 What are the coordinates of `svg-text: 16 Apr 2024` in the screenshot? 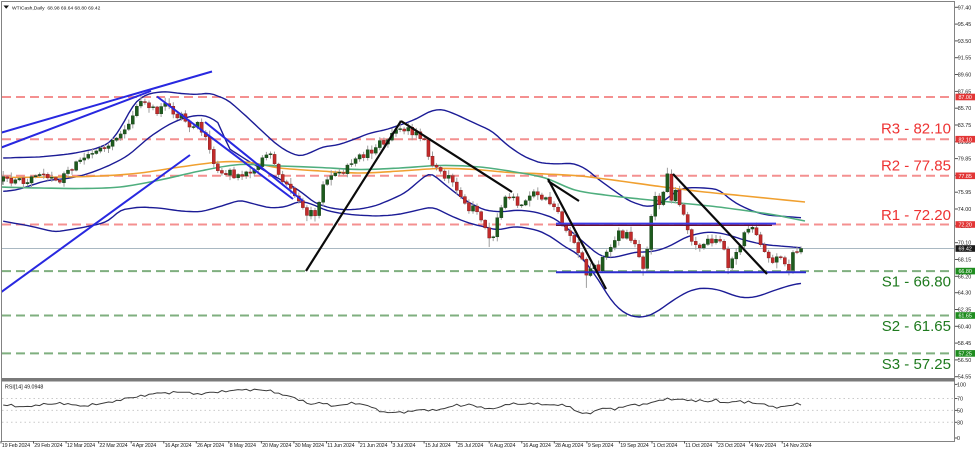 It's located at (178, 446).